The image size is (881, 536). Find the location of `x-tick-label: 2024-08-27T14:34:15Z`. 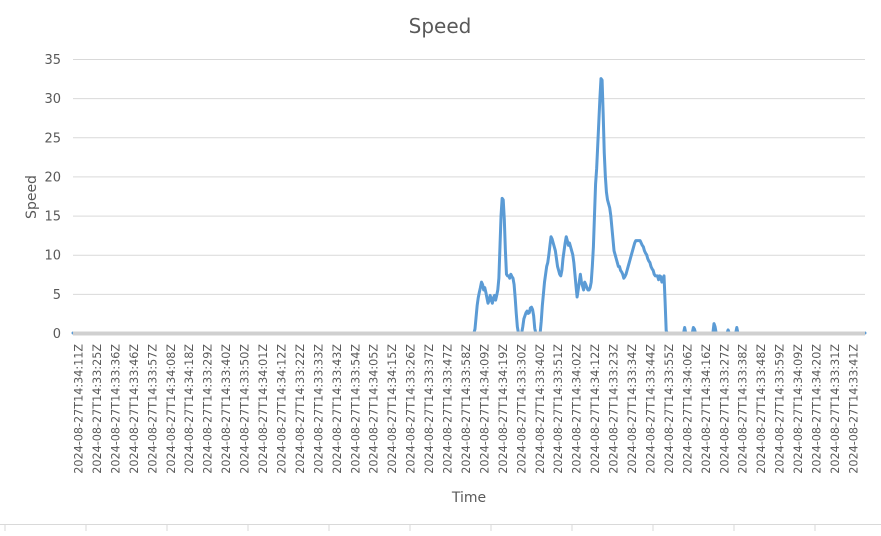

x-tick-label: 2024-08-27T14:34:15Z is located at coordinates (392, 409).